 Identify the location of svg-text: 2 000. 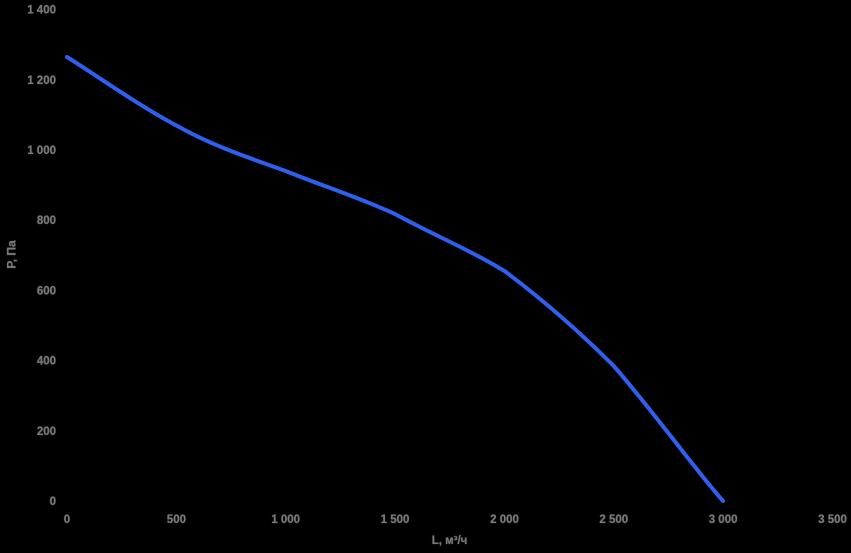
(504, 520).